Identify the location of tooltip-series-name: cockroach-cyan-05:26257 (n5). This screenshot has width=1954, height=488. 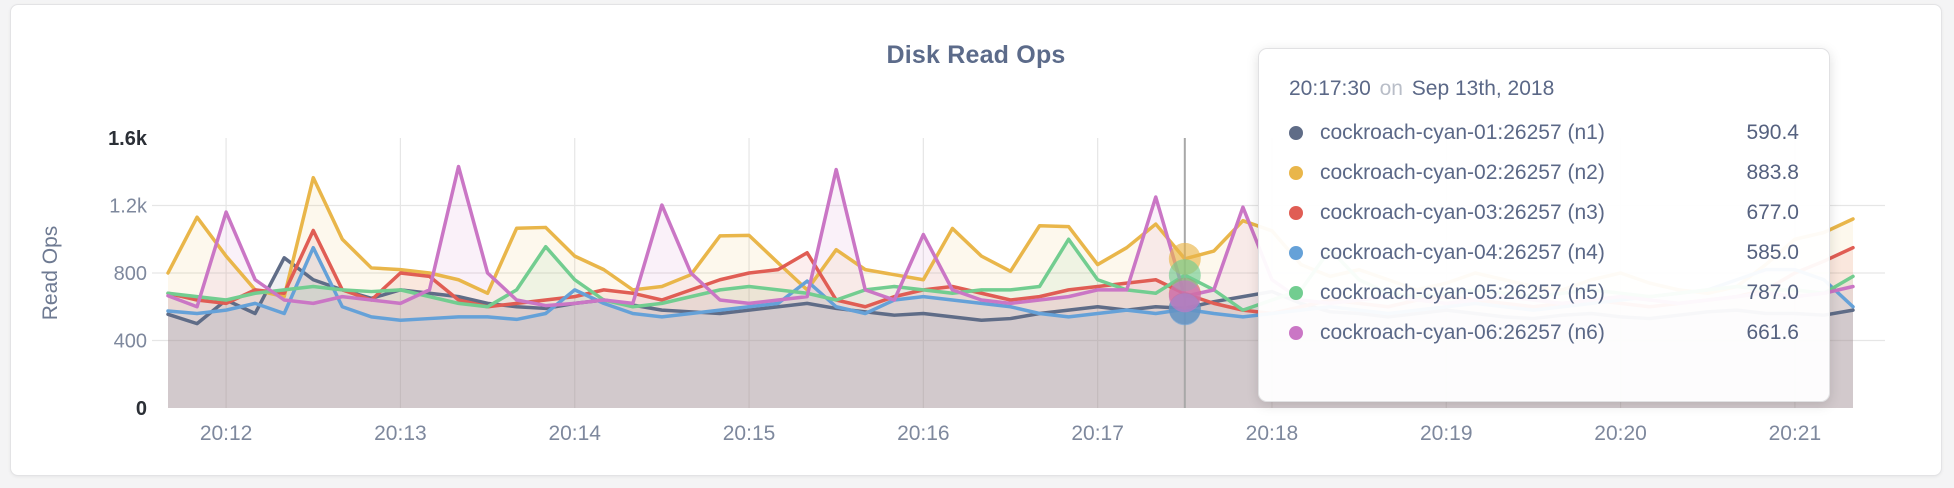
(1462, 292).